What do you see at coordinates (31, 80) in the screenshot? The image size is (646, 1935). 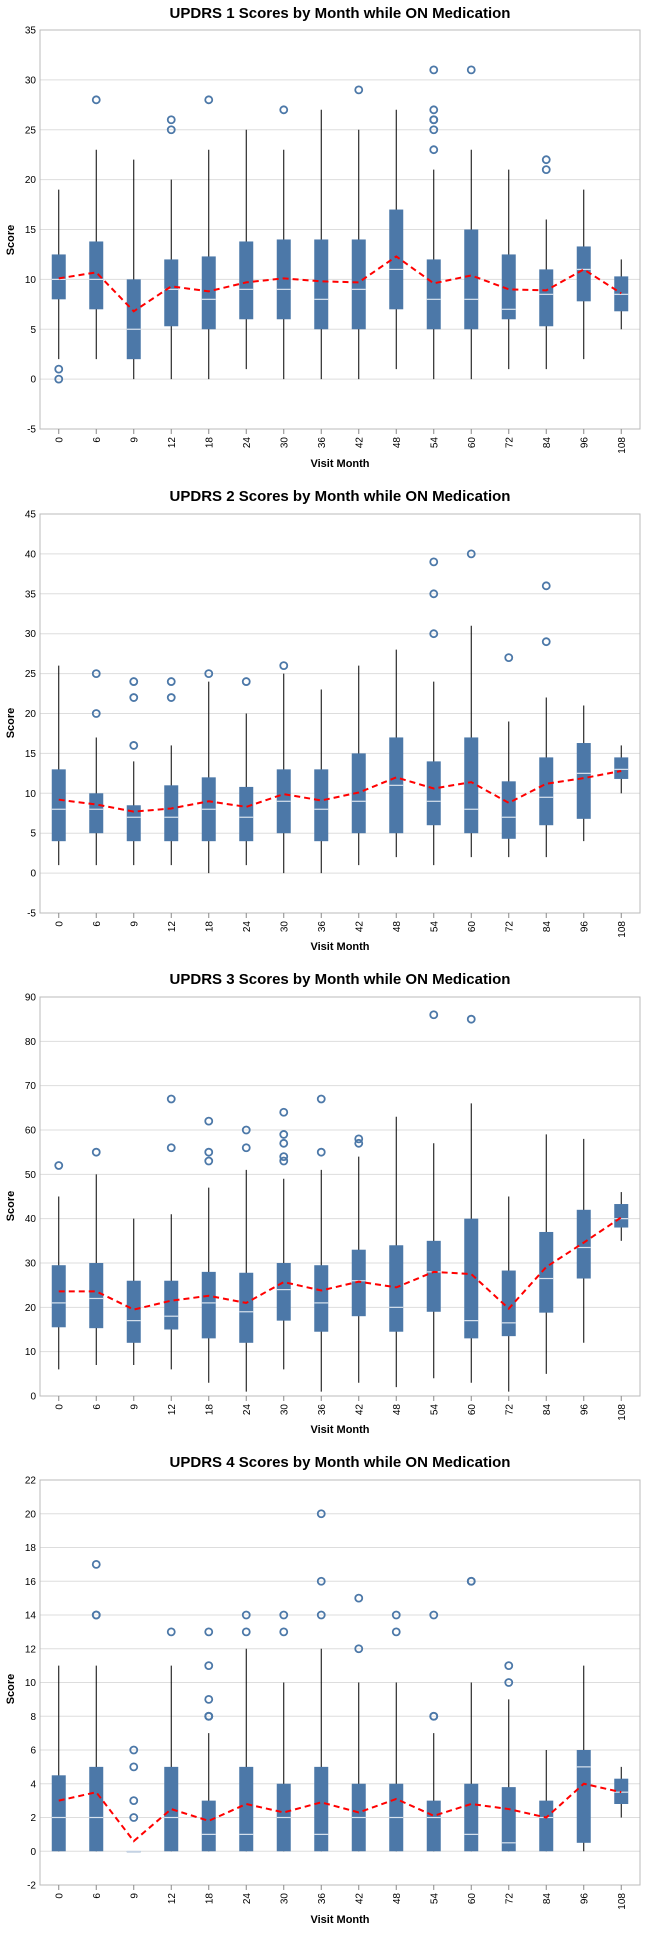 I see `y-tick-label: 30` at bounding box center [31, 80].